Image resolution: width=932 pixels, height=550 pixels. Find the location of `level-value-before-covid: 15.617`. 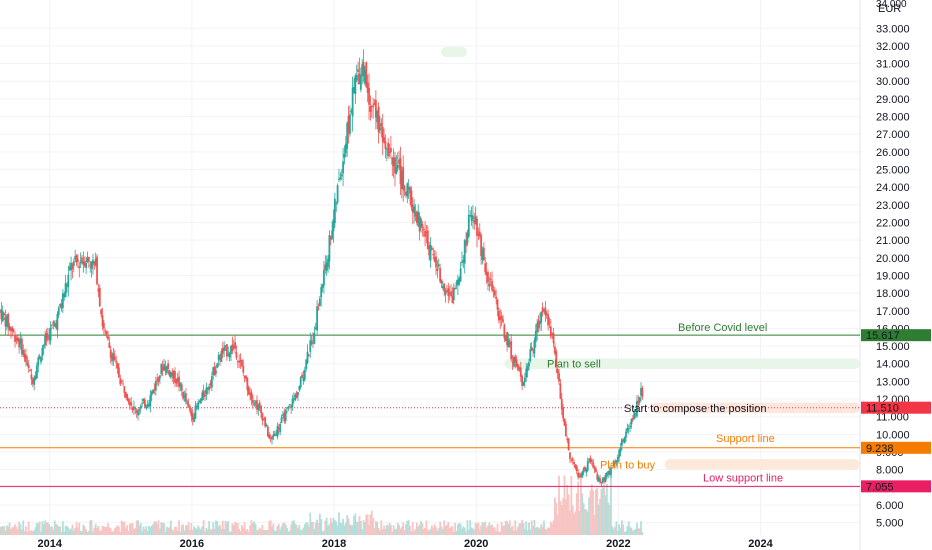

level-value-before-covid: 15.617 is located at coordinates (883, 336).